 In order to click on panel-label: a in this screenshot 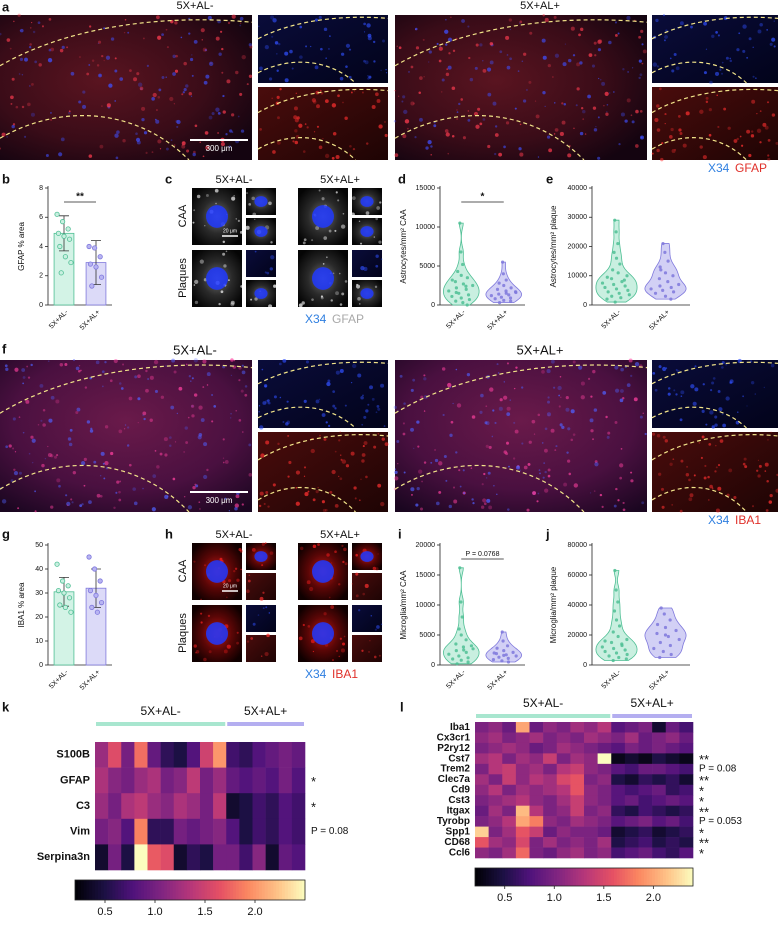, I will do `click(6, 7)`.